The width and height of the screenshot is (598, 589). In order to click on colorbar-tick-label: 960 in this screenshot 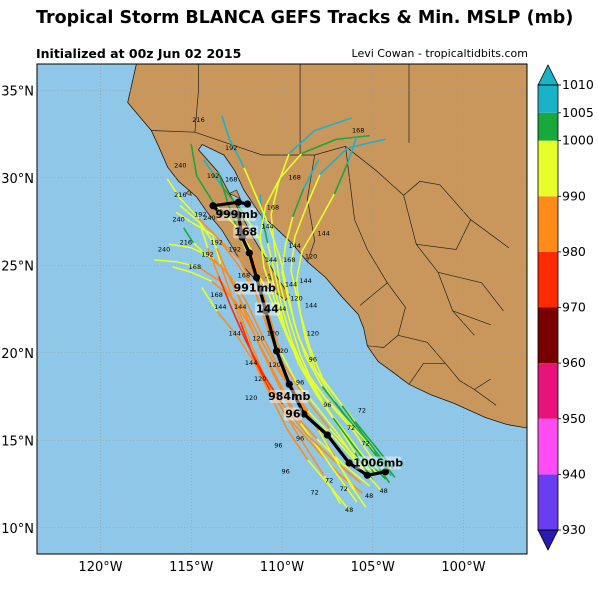, I will do `click(574, 362)`.